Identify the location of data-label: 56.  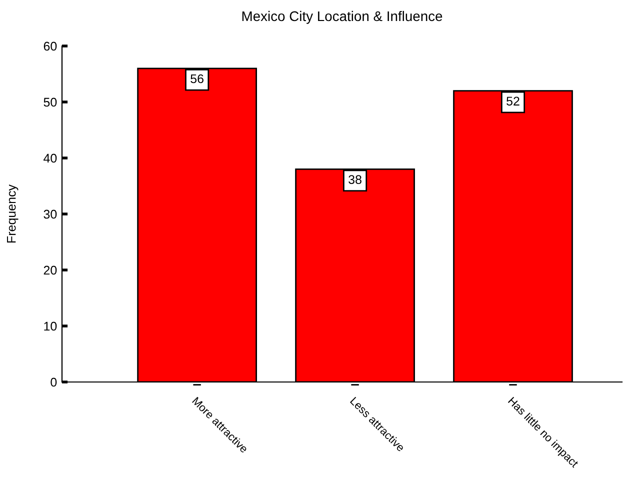
(197, 79).